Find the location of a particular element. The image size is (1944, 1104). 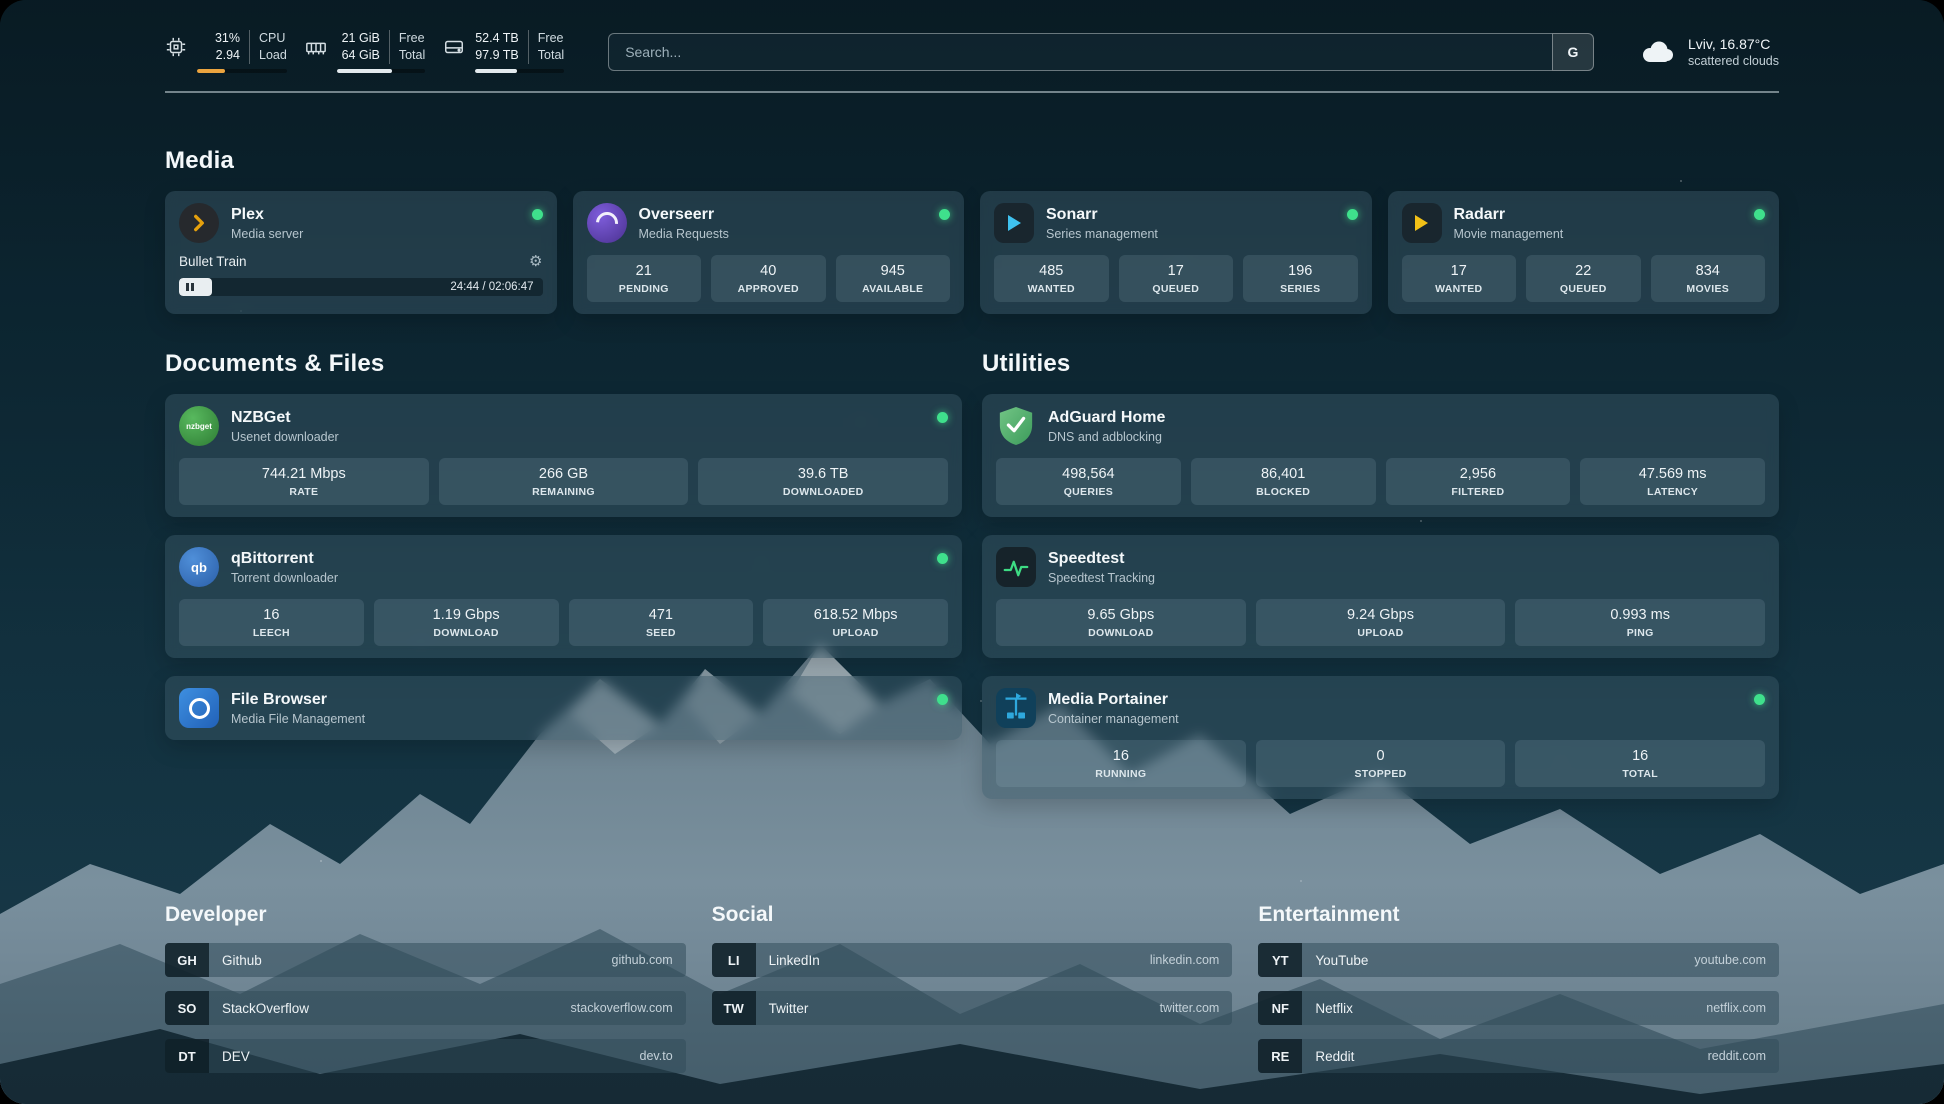

bookmark-name: LinkedIn is located at coordinates (794, 960).